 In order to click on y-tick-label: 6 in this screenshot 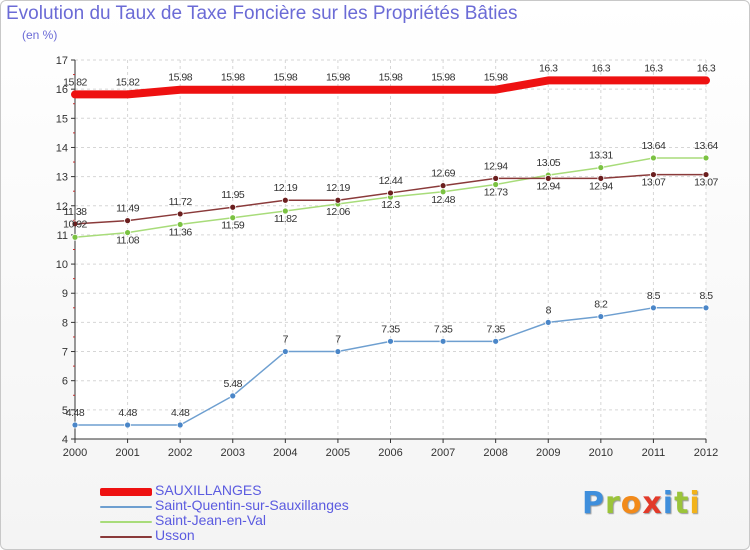, I will do `click(65, 382)`.